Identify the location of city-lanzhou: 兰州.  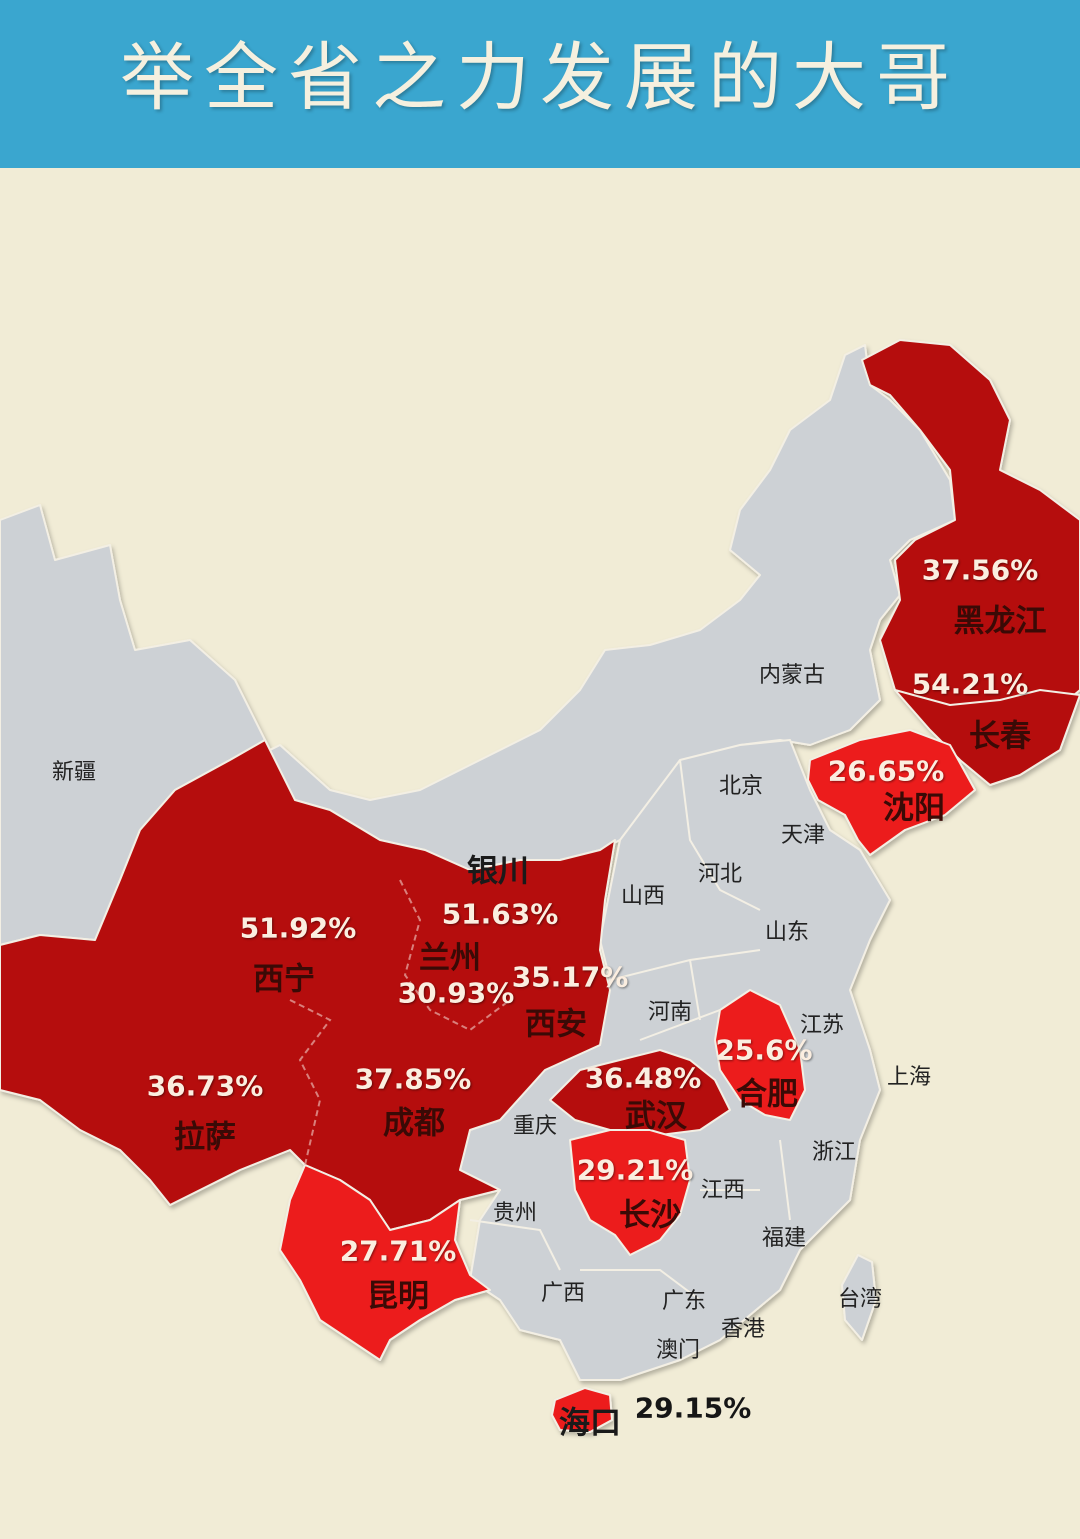
(450, 958).